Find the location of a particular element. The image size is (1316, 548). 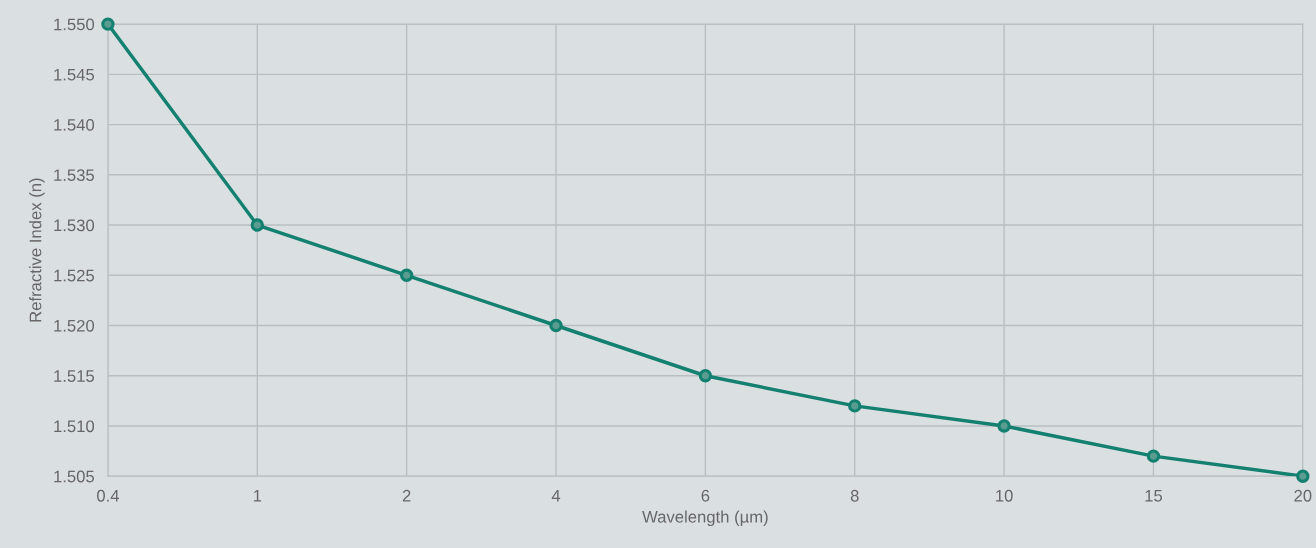

y-tick-label: 1.515 is located at coordinates (74, 376).